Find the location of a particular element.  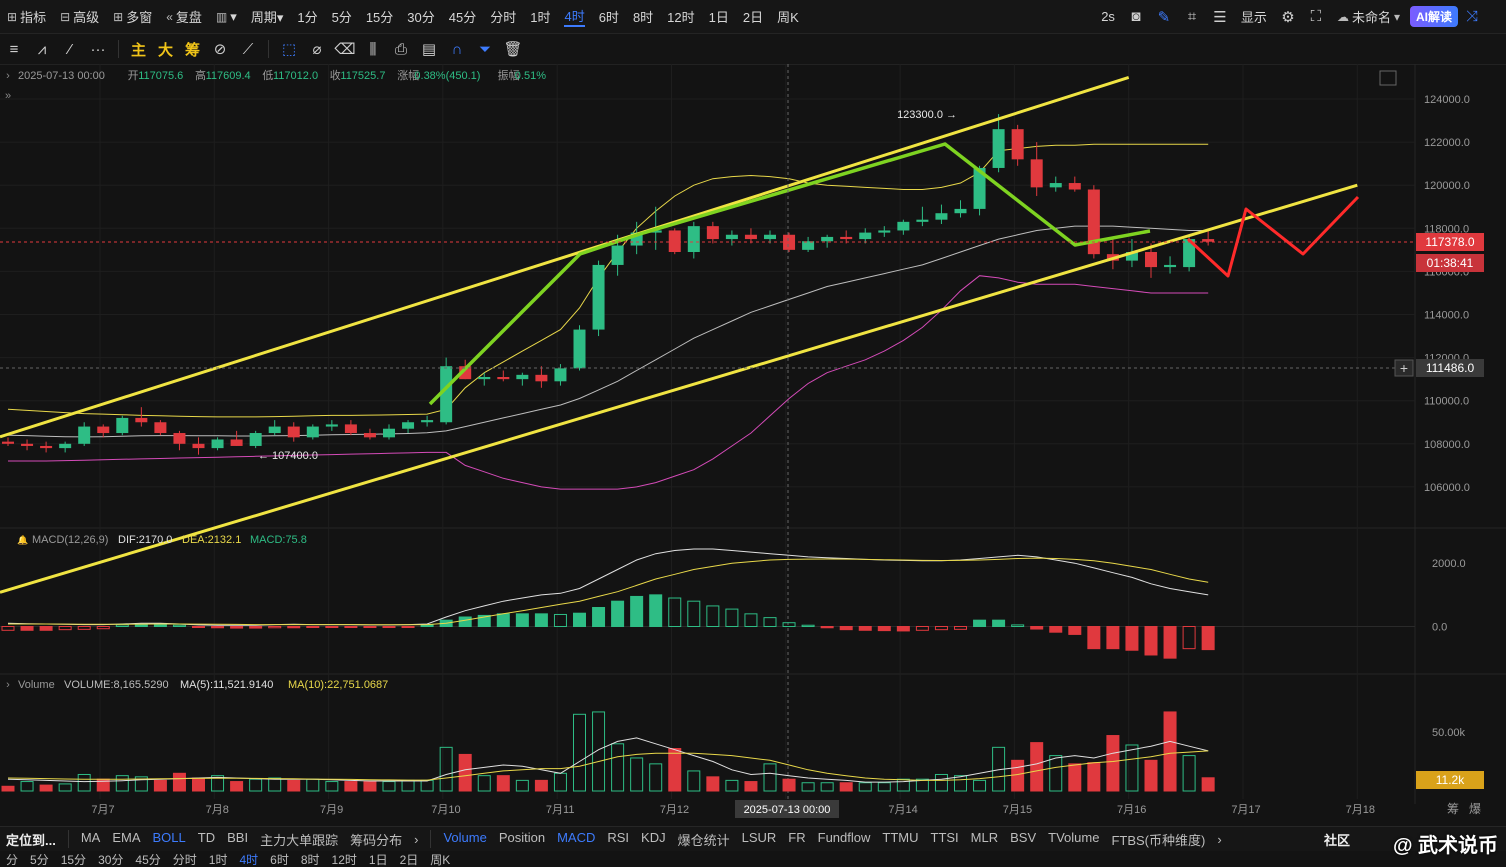

top-item-0: ⊞ 指标 is located at coordinates (26, 16).